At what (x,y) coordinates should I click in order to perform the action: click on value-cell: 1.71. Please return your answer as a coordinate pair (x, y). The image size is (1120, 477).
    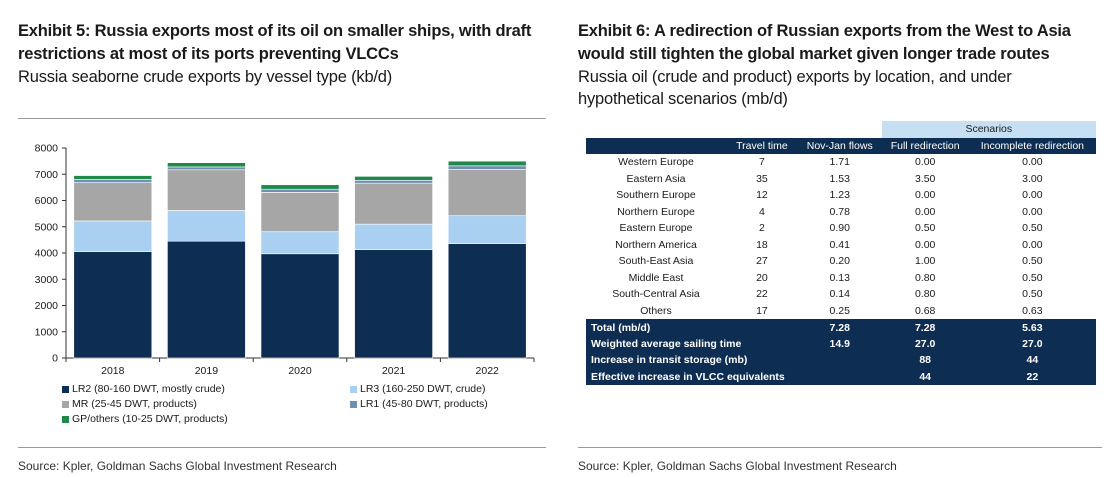
    Looking at the image, I should click on (839, 162).